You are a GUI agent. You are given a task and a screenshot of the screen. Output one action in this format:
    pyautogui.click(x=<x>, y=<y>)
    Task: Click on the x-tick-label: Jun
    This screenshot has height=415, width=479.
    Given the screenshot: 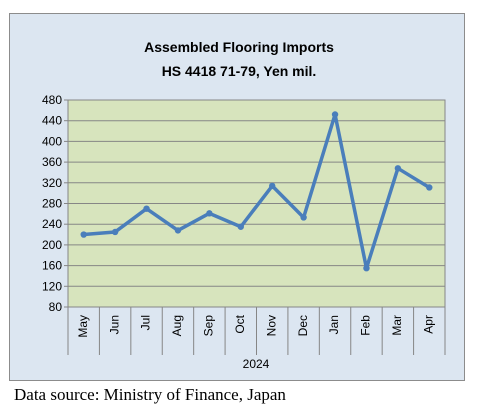 What is the action you would take?
    pyautogui.click(x=114, y=324)
    